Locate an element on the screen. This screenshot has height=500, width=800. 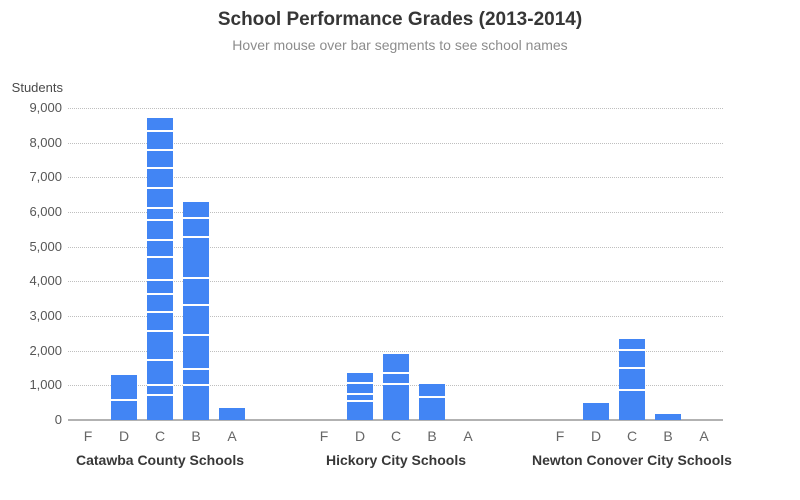
chart-title: School Performance Grades (2013-2014) is located at coordinates (400, 19).